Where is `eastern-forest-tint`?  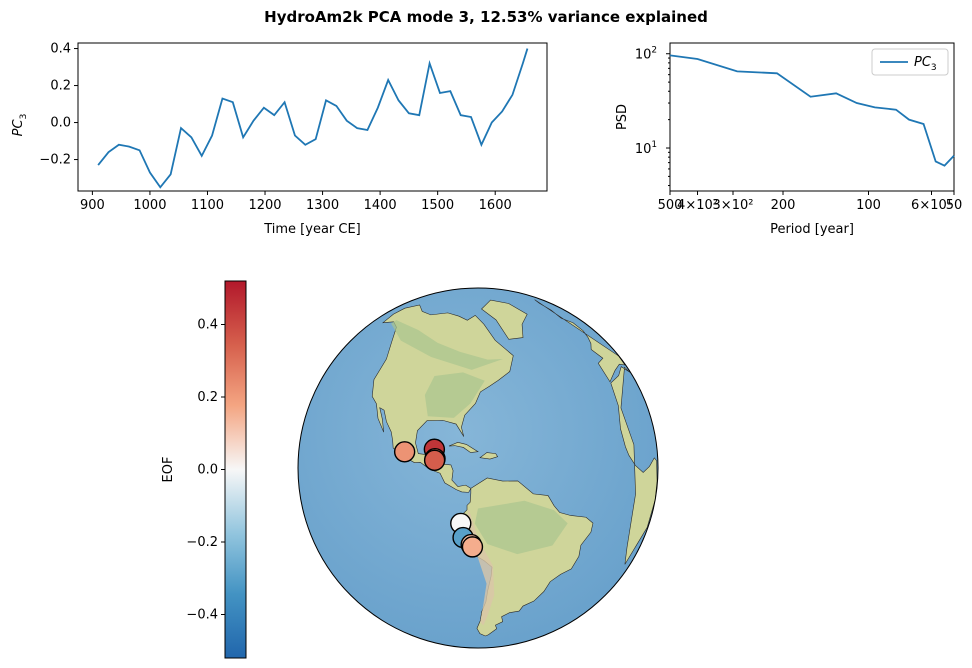
eastern-forest-tint is located at coordinates (454, 395).